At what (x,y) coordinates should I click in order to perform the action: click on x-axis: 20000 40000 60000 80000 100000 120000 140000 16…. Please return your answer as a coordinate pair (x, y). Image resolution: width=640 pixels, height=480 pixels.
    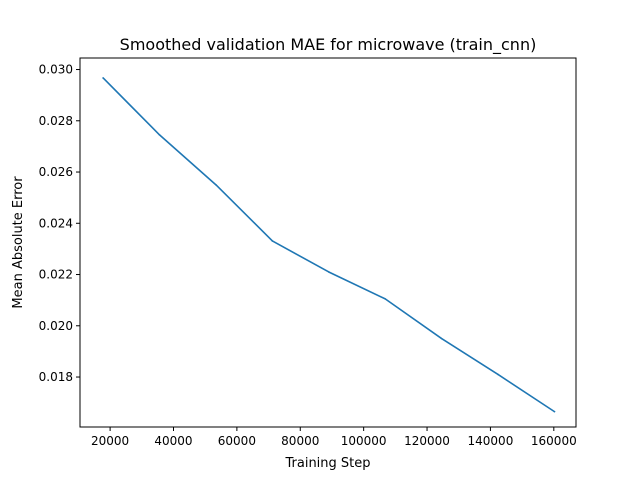
    Looking at the image, I should click on (334, 437).